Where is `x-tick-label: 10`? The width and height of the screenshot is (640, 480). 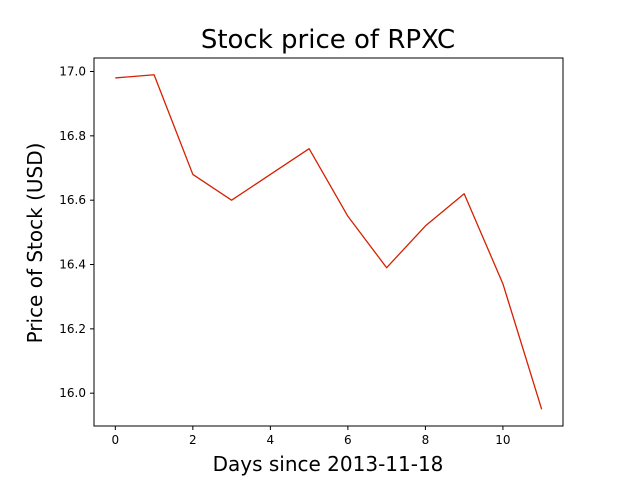
x-tick-label: 10 is located at coordinates (502, 440).